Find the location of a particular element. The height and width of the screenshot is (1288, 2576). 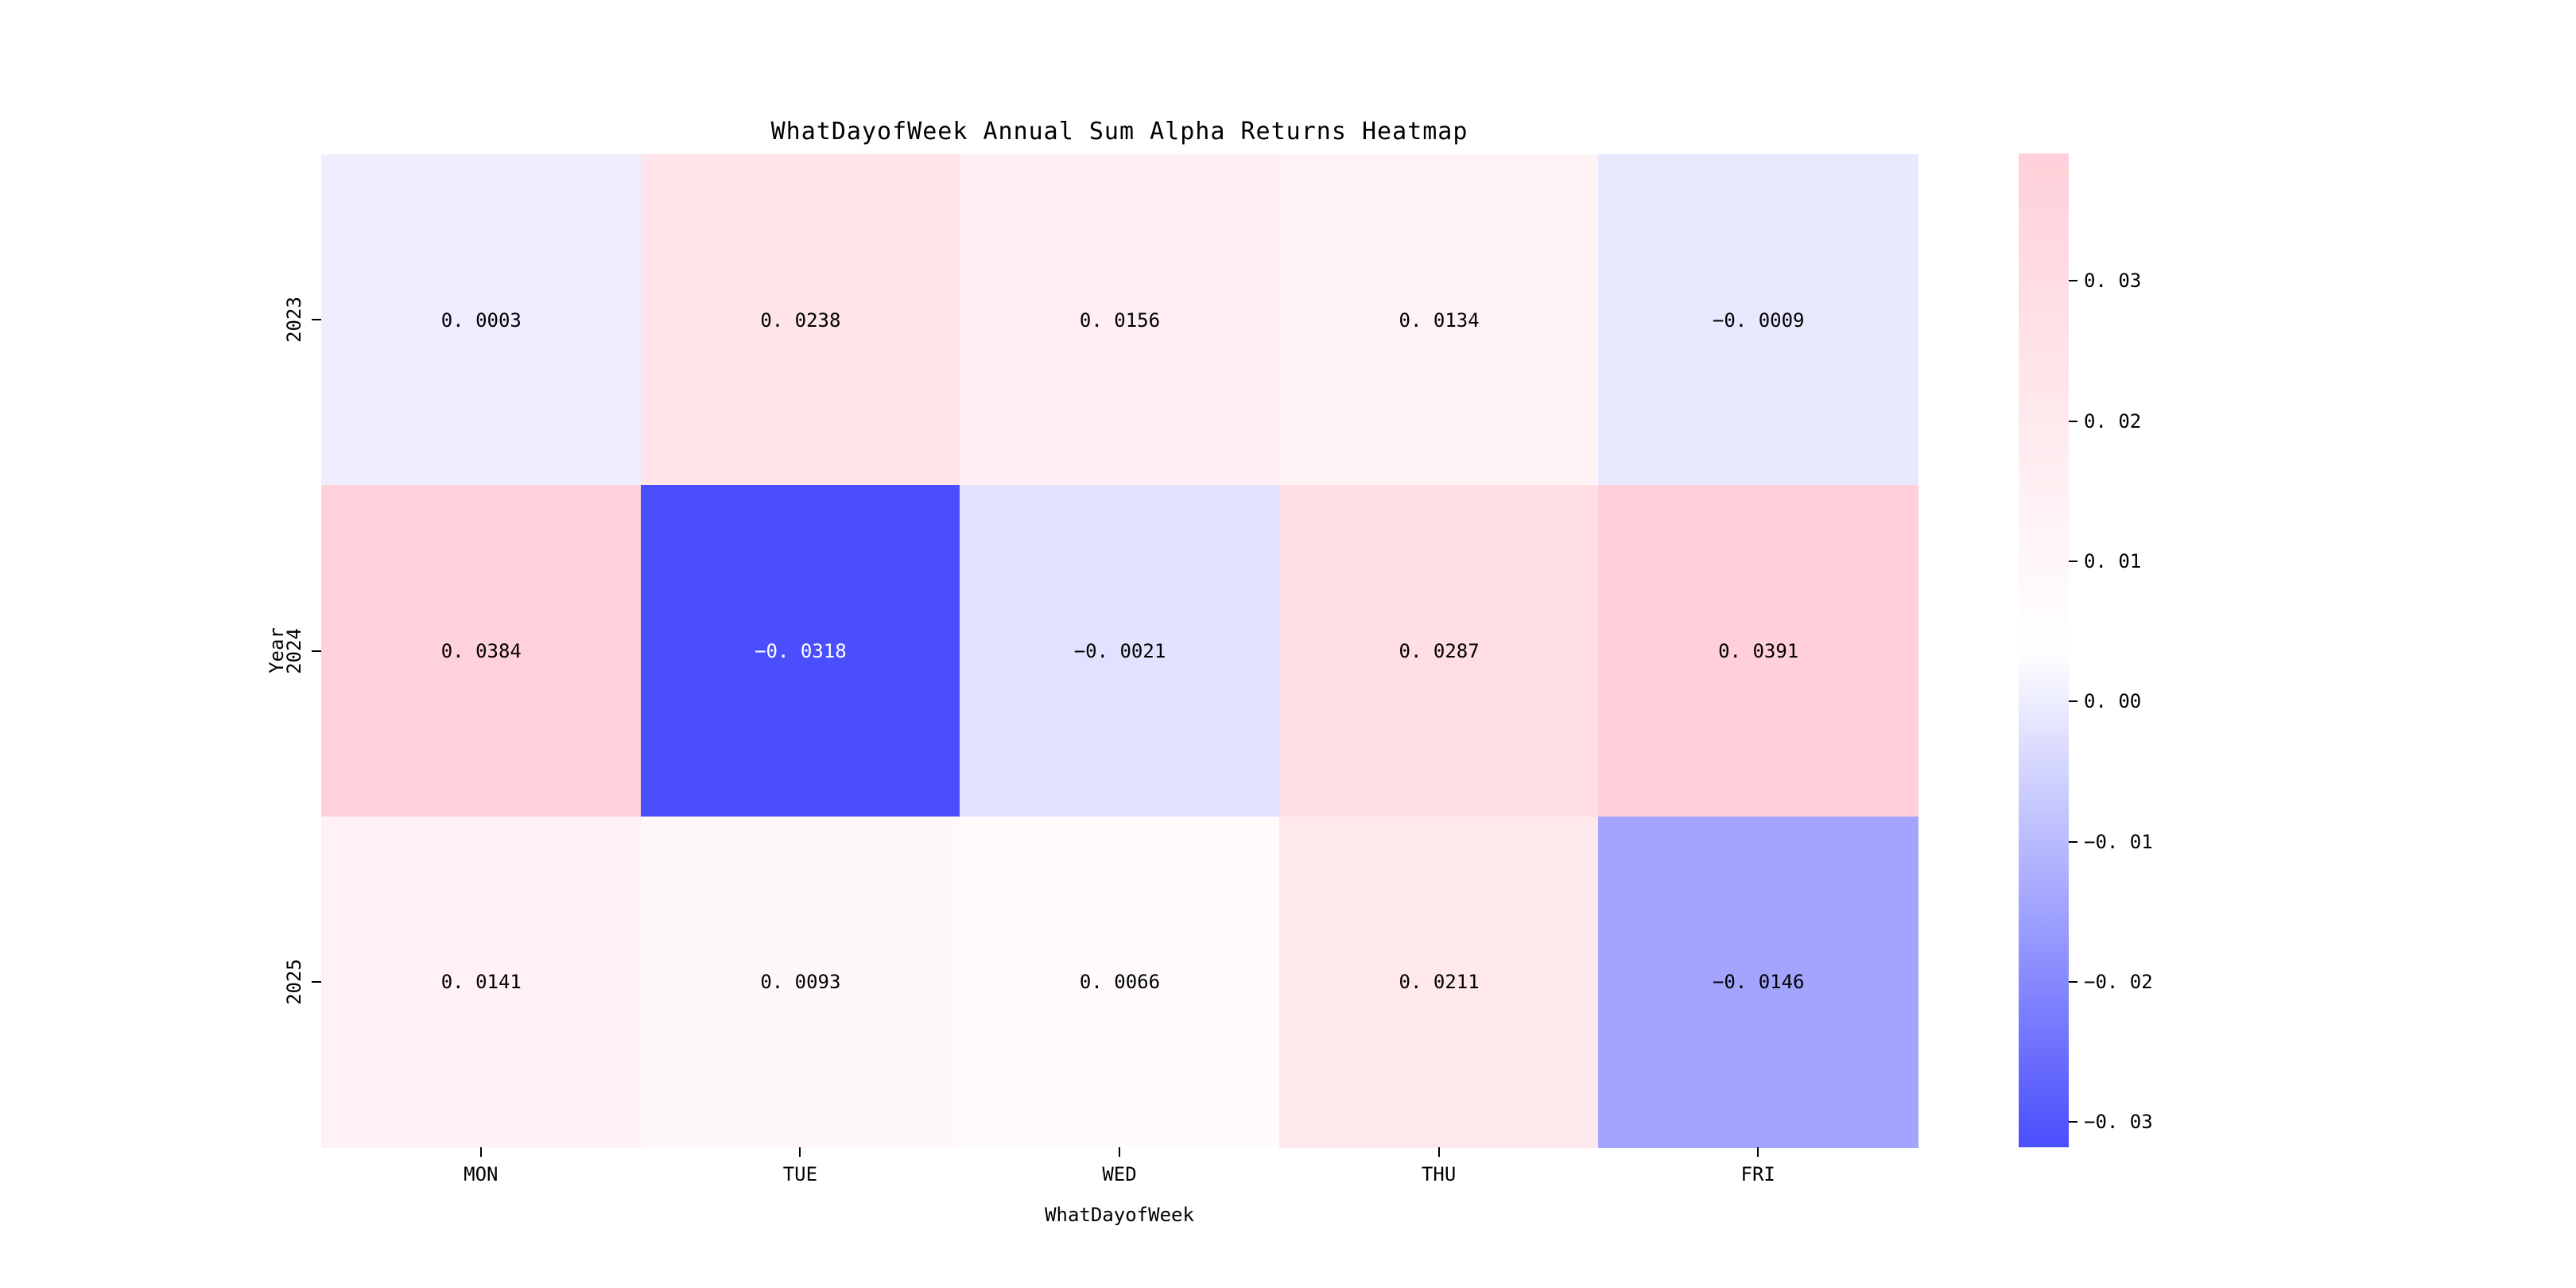

cell-value-2024-MON: 0. 0384 is located at coordinates (481, 650).